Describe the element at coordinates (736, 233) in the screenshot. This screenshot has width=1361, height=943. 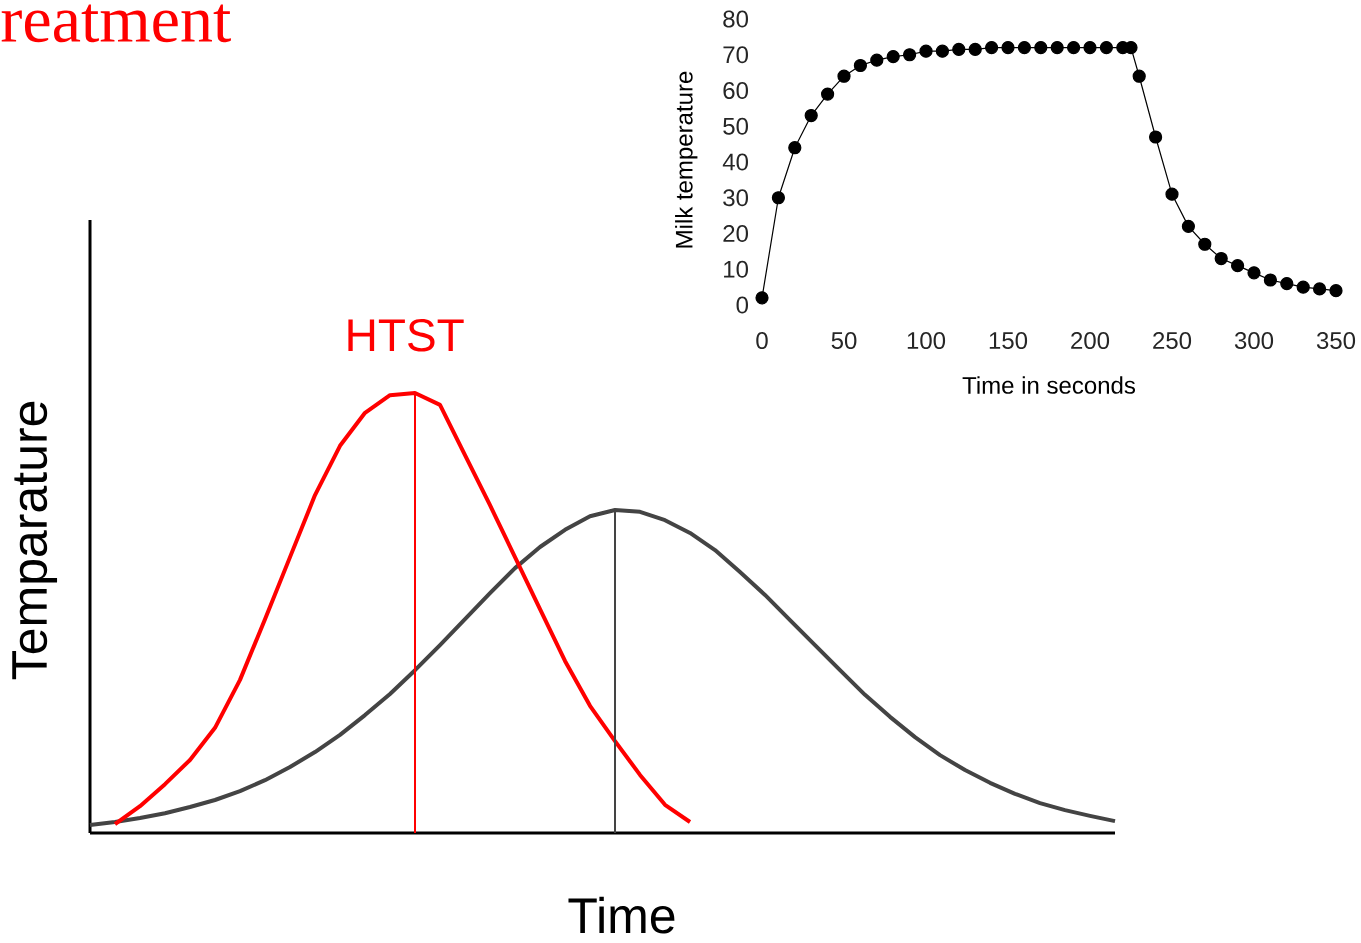
I see `y-tick-label: 20` at that location.